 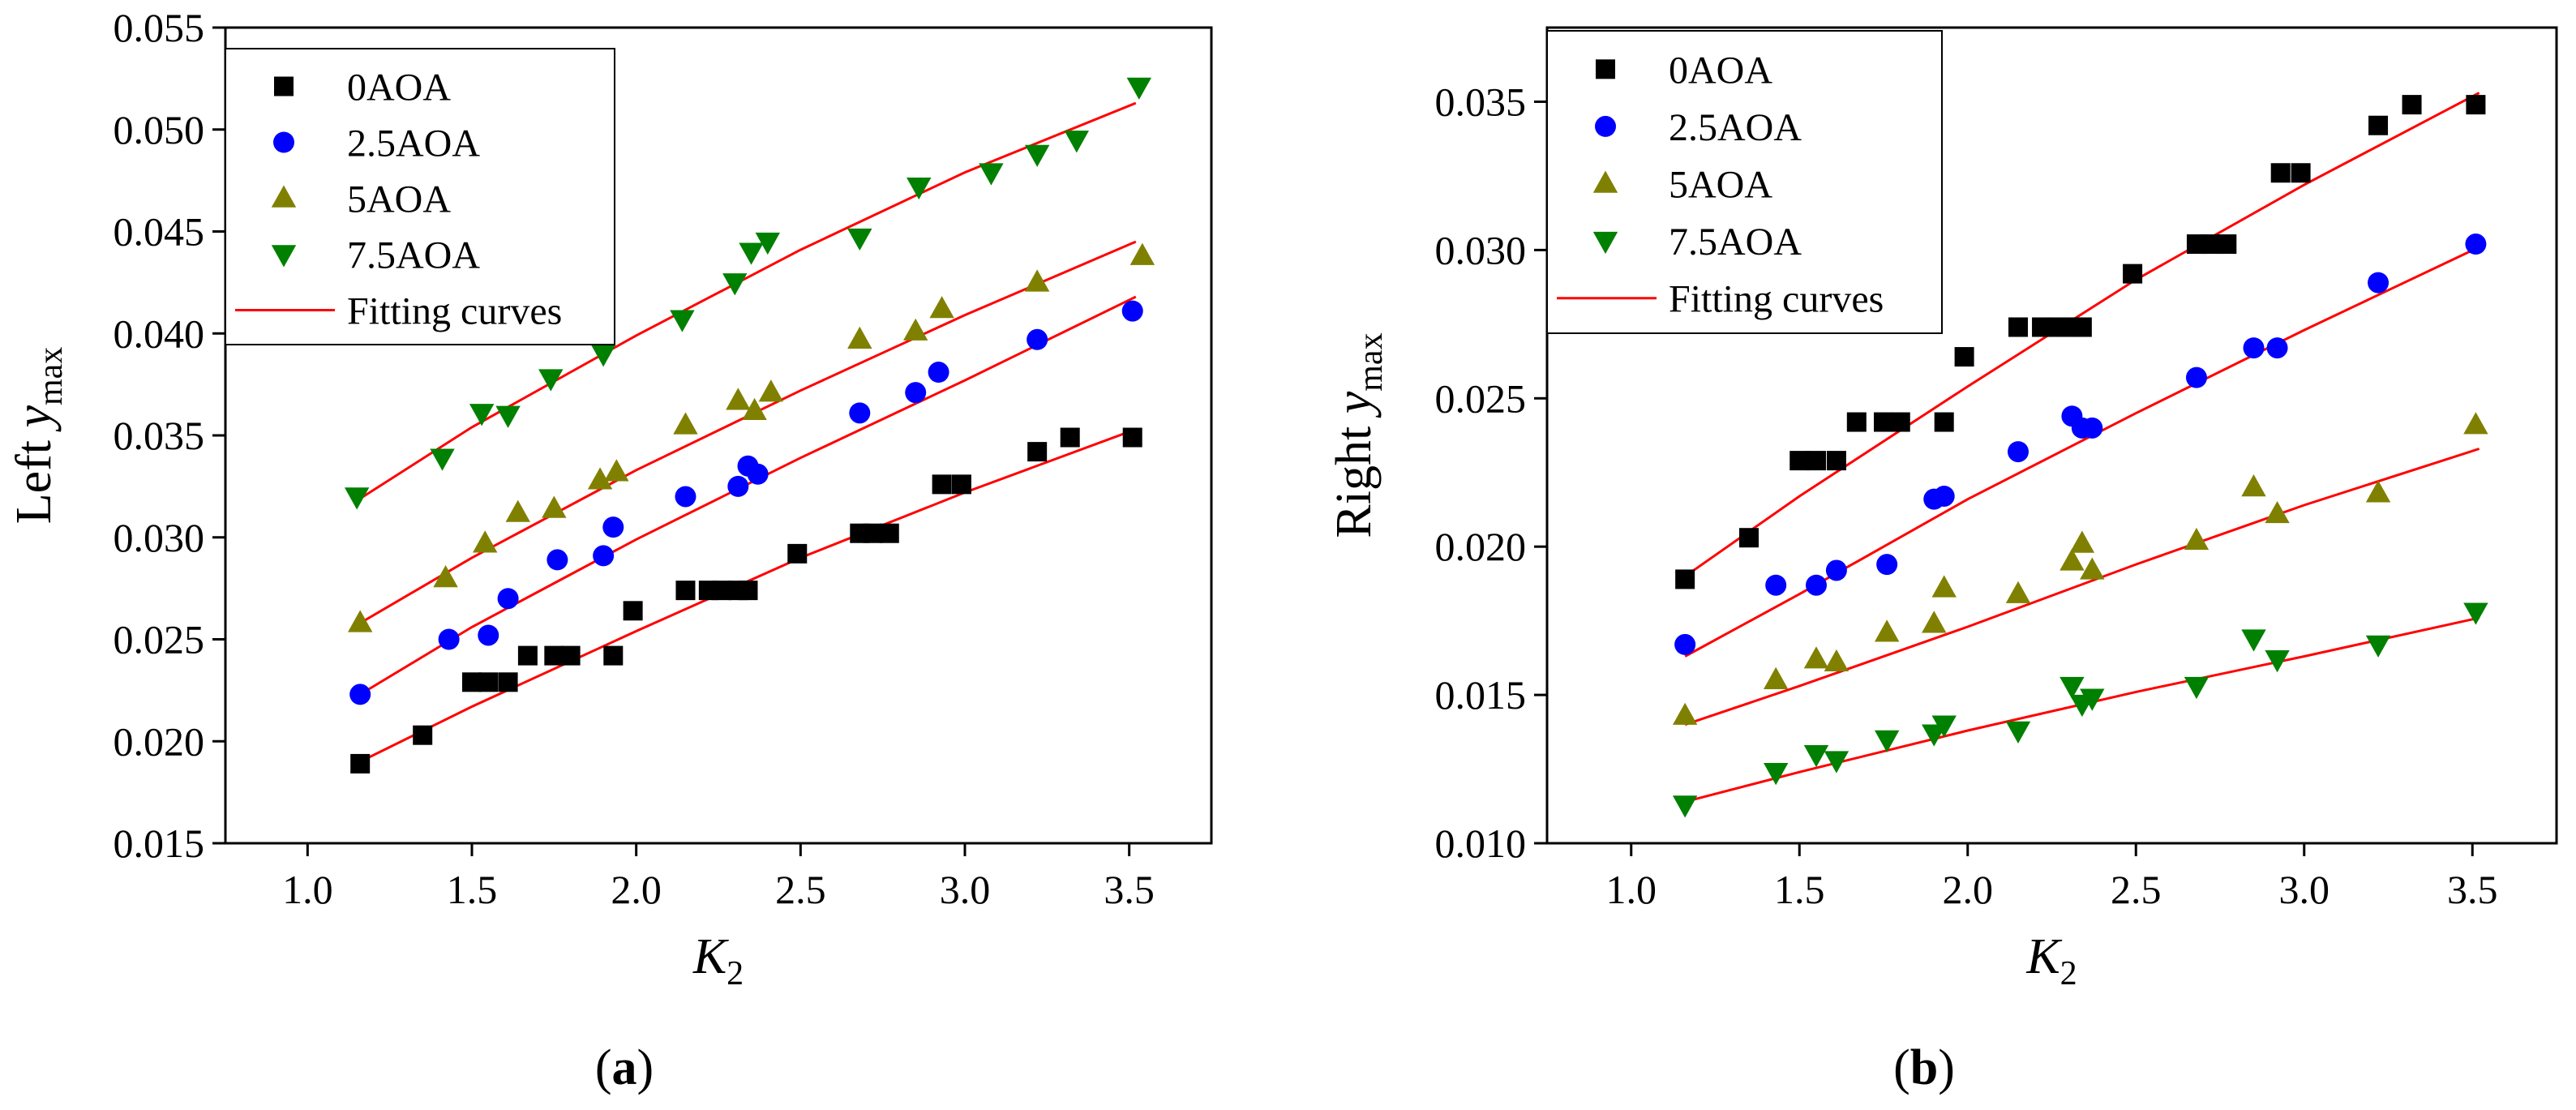 I want to click on legend-label: 7.5AOA, so click(x=1735, y=243).